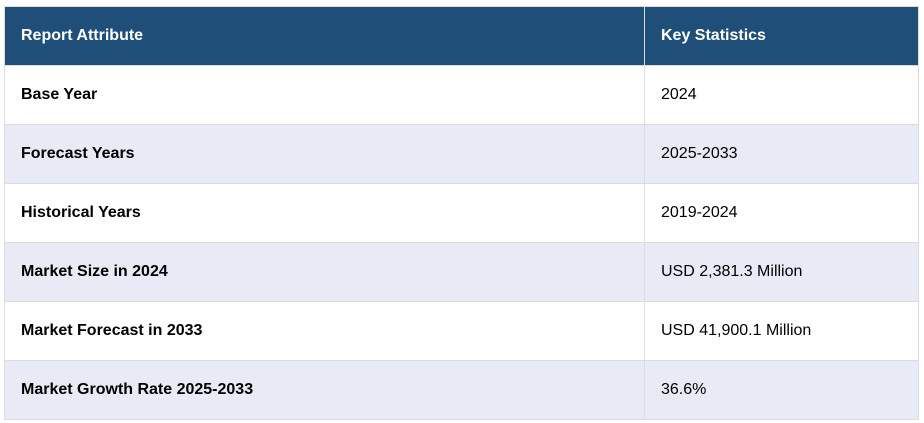 Image resolution: width=924 pixels, height=423 pixels. What do you see at coordinates (781, 272) in the screenshot?
I see `value-cell: USD 2,381.3 Million` at bounding box center [781, 272].